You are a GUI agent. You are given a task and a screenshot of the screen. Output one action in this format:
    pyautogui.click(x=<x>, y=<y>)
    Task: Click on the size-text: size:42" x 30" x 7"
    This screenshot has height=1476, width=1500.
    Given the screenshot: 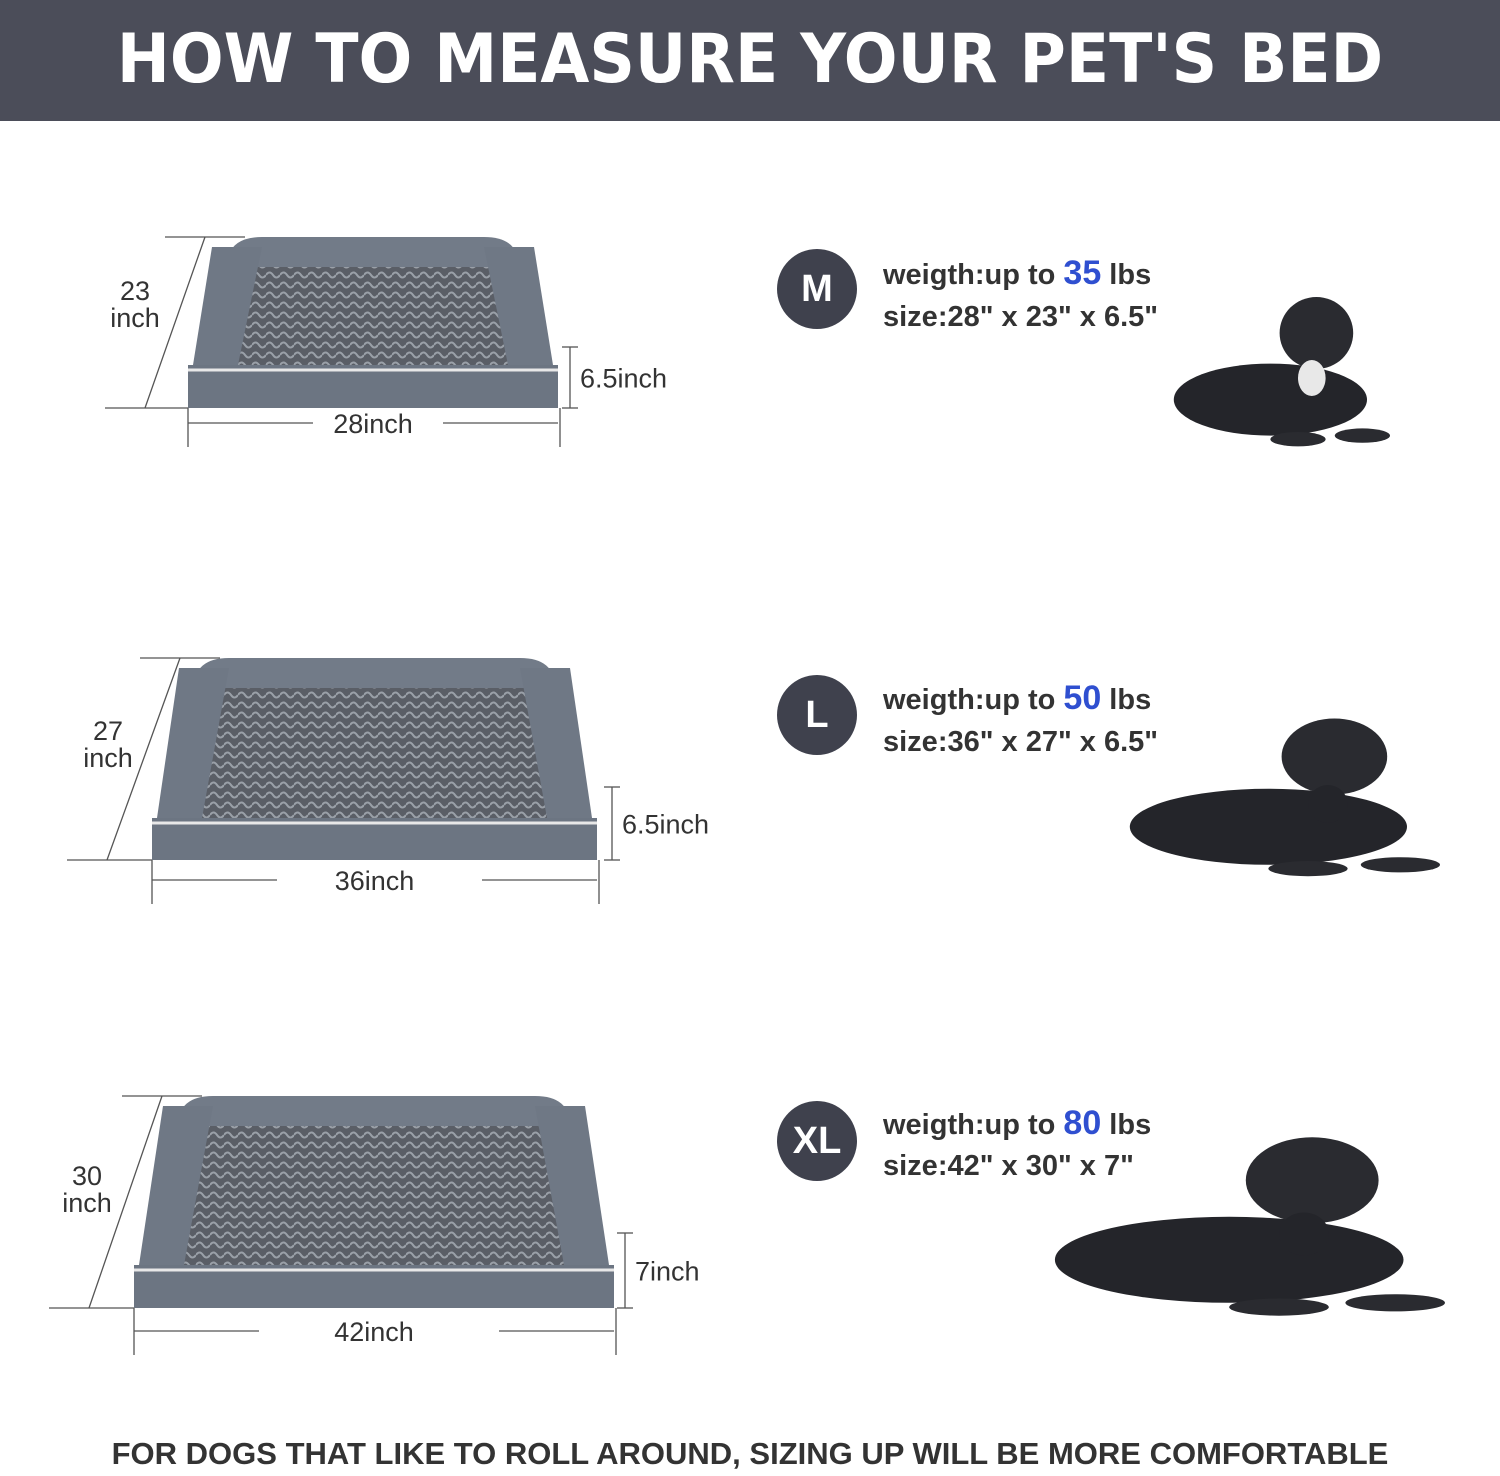 What is the action you would take?
    pyautogui.click(x=1008, y=1166)
    